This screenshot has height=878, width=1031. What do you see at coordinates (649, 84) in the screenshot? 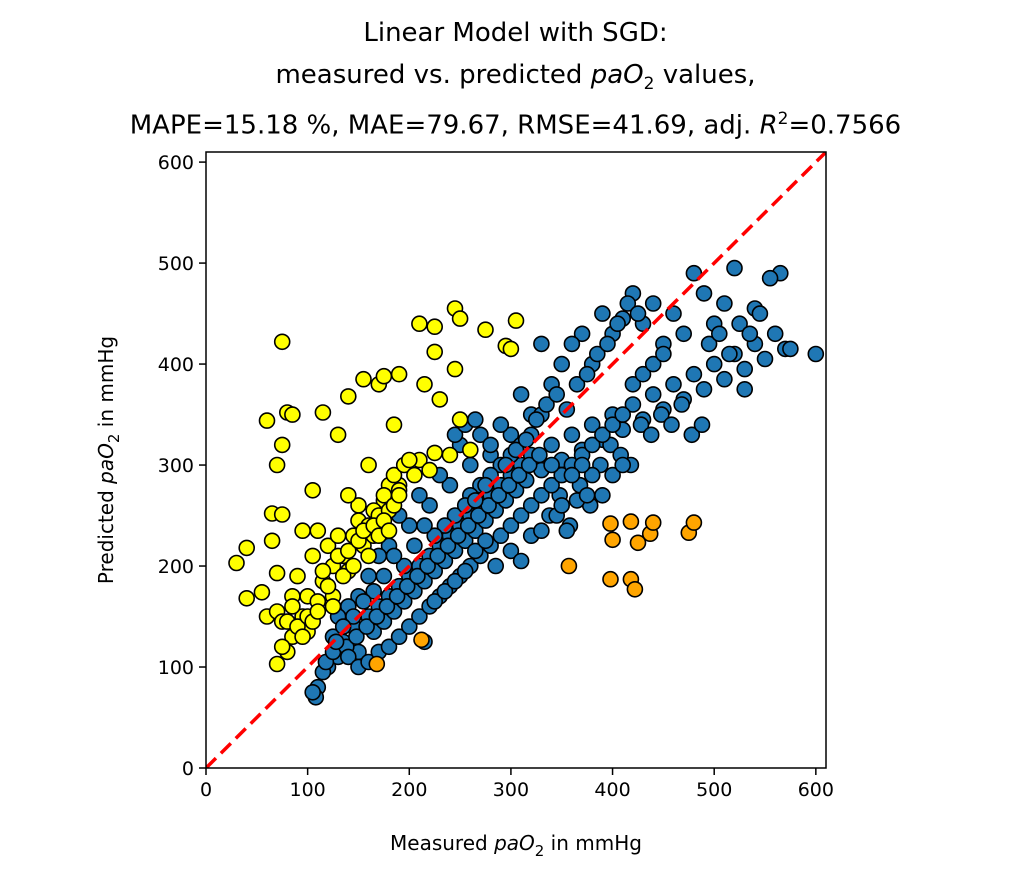
I see `title-subscript: 2` at bounding box center [649, 84].